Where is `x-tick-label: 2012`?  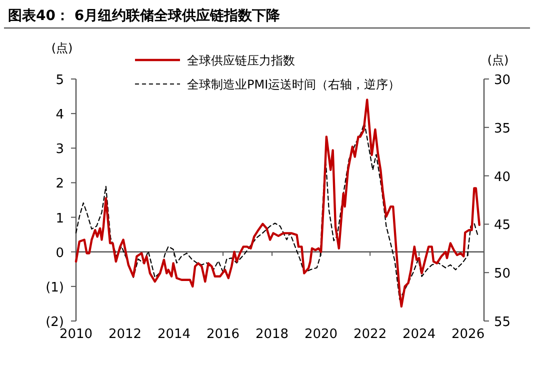
x-tick-label: 2012 is located at coordinates (125, 334).